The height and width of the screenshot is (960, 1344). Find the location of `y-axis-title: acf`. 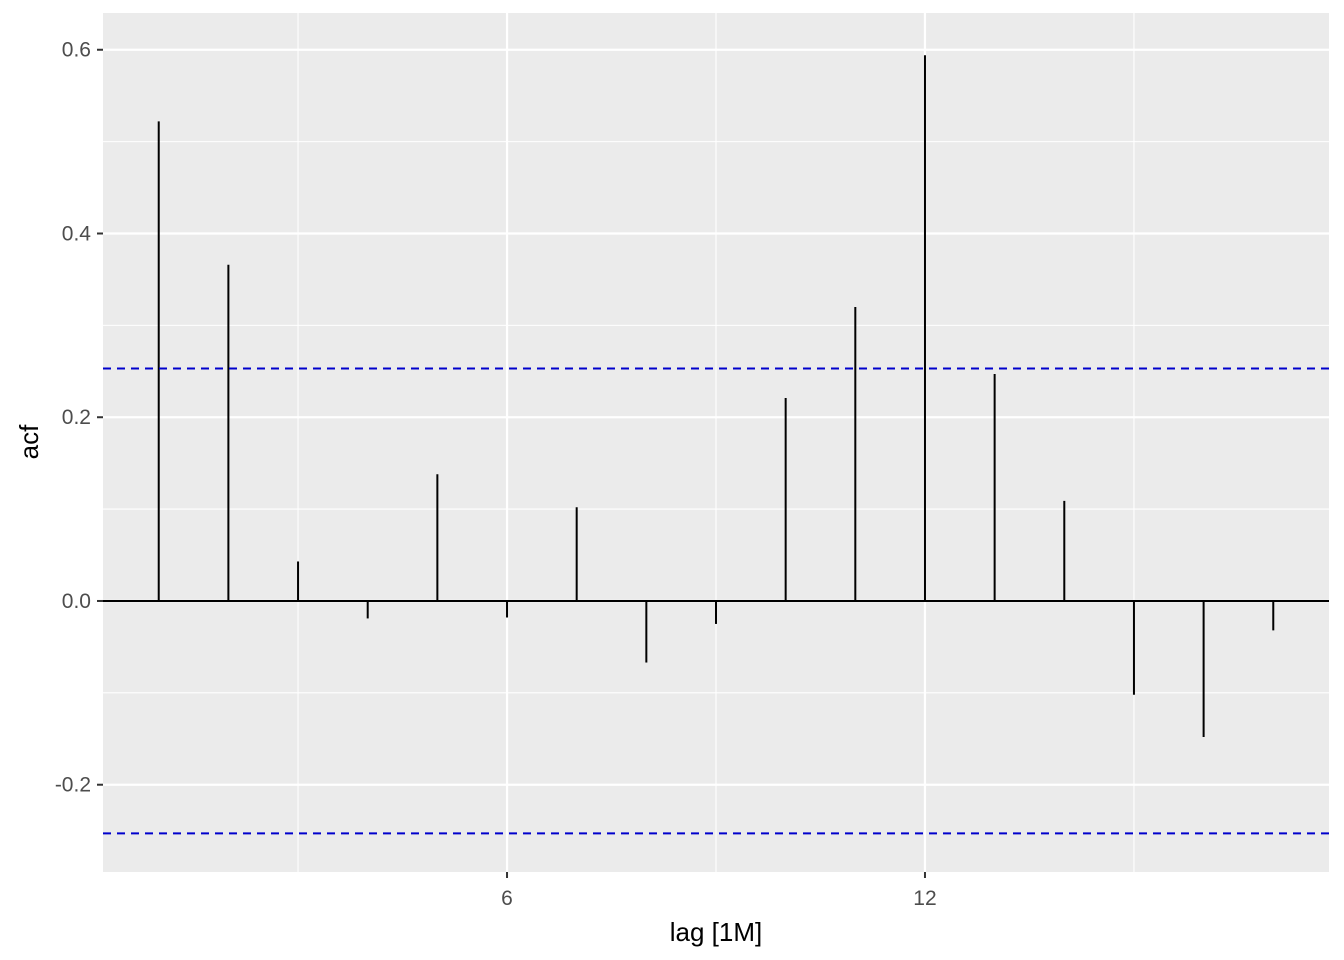

y-axis-title: acf is located at coordinates (29, 441).